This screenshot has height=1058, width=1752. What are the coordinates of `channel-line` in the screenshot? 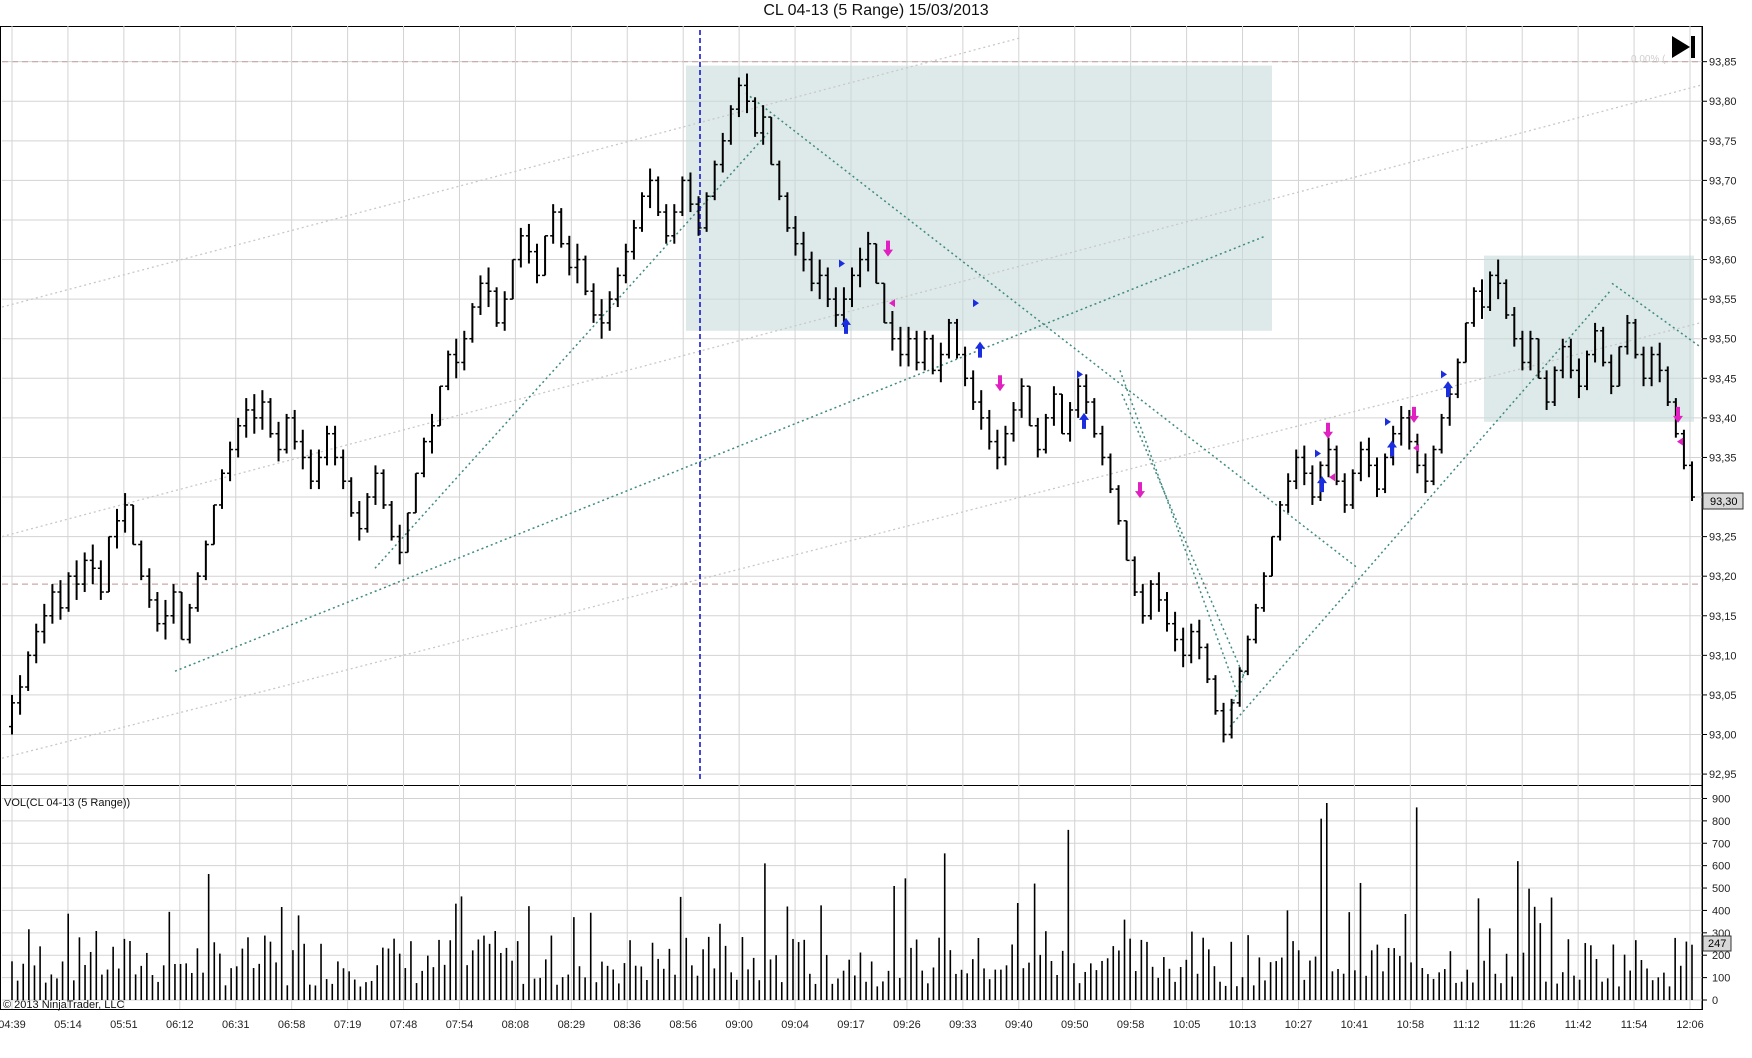 It's located at (511, 172).